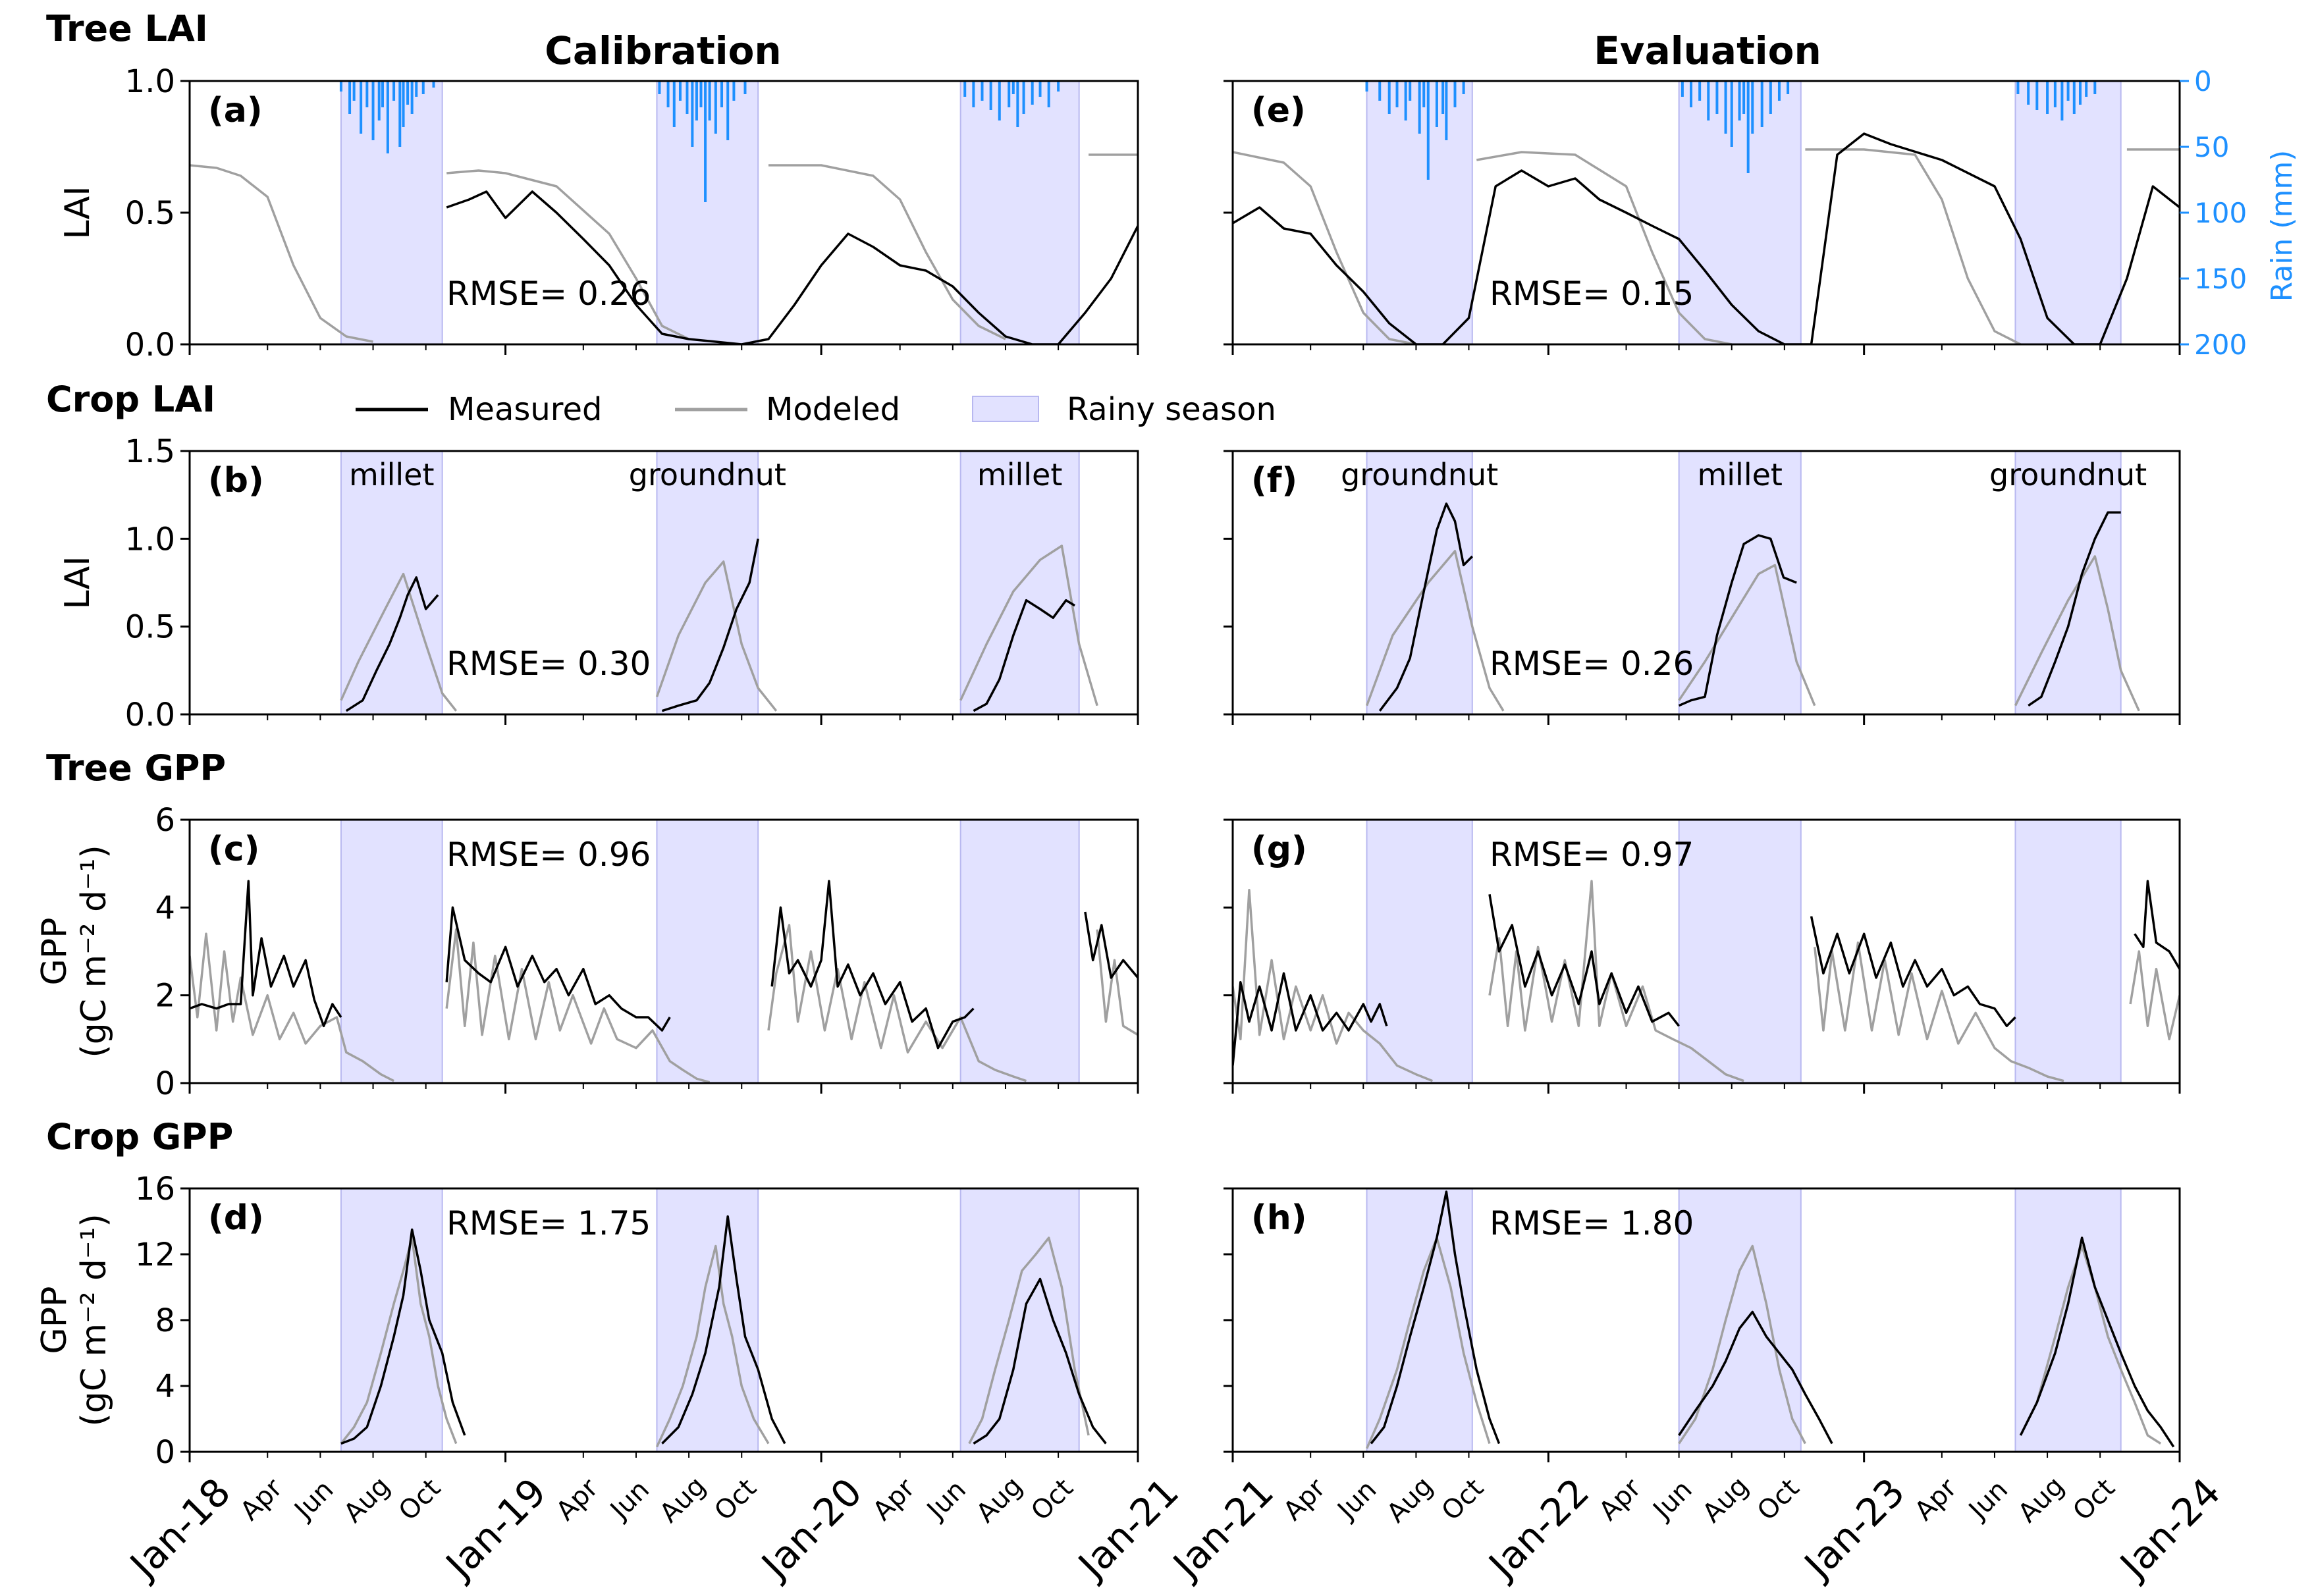 The image size is (2314, 1596). What do you see at coordinates (1278, 111) in the screenshot?
I see `panel-label: (e)` at bounding box center [1278, 111].